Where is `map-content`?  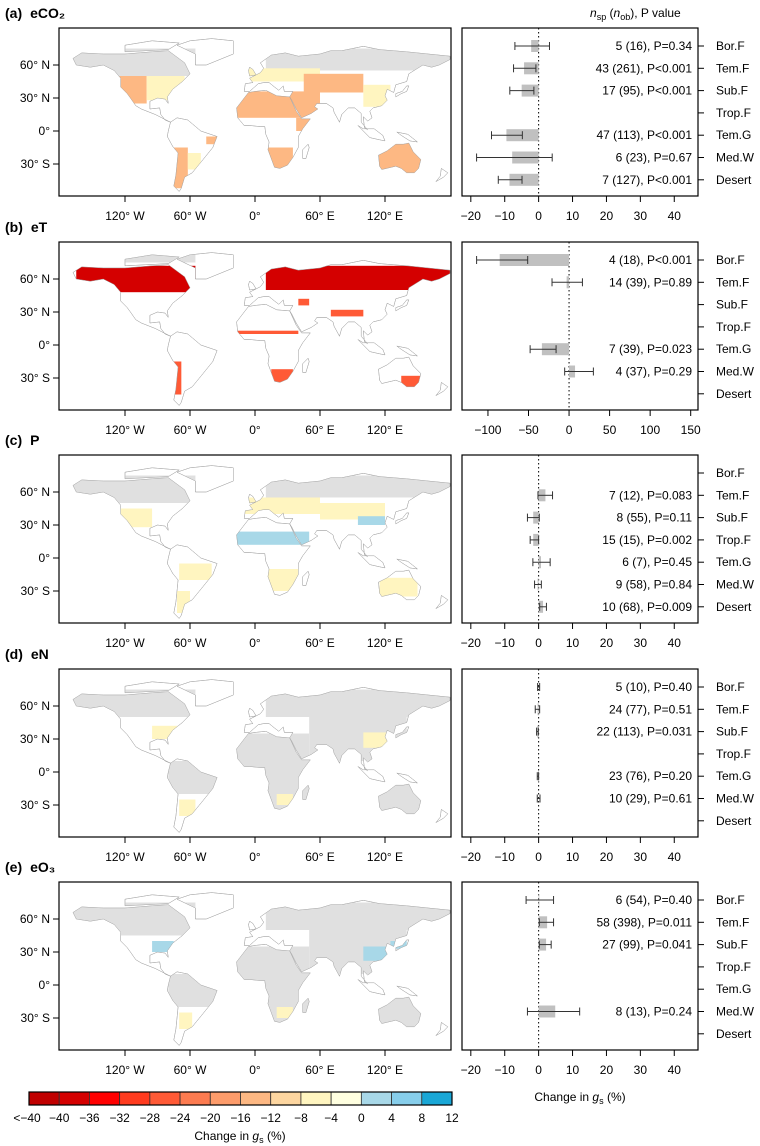
map-content is located at coordinates (261, 329).